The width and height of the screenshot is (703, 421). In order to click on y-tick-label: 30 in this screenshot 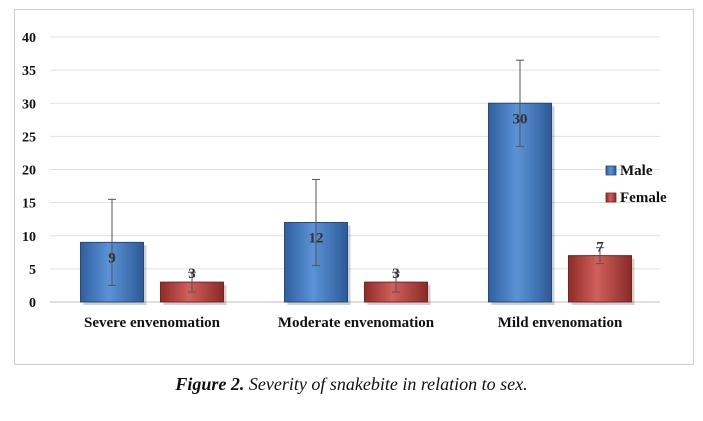, I will do `click(29, 104)`.